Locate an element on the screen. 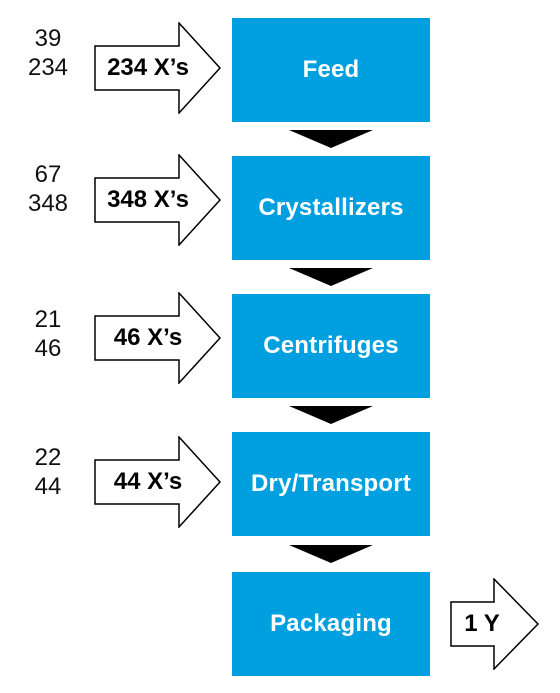  stage-counts-dry-transport: 22 44 is located at coordinates (48, 472).